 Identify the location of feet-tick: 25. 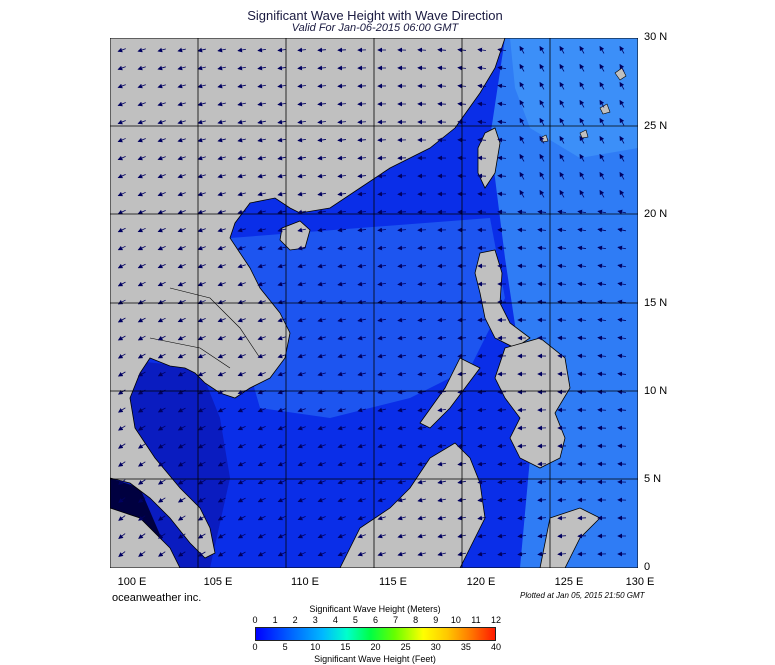
(405, 647).